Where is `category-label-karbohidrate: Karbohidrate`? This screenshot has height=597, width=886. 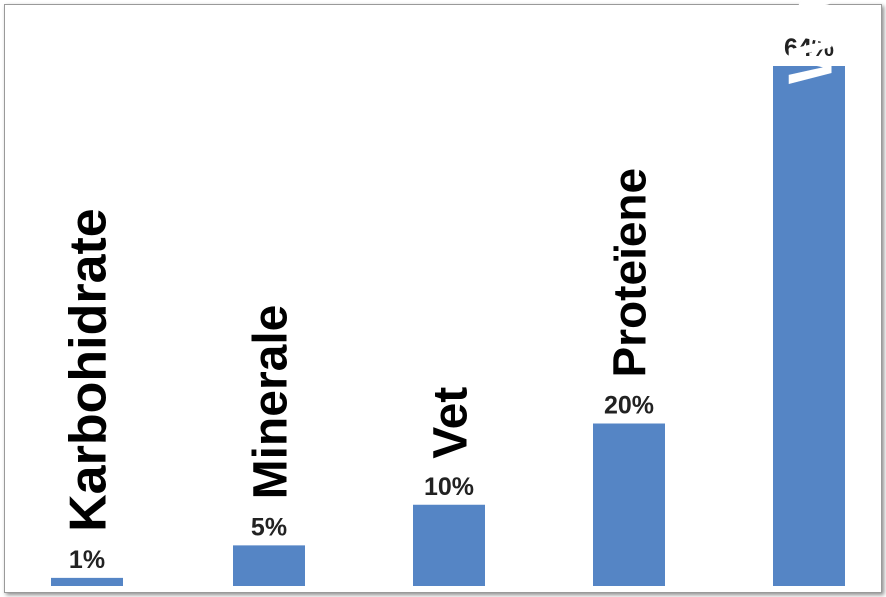
category-label-karbohidrate: Karbohidrate is located at coordinates (89, 370).